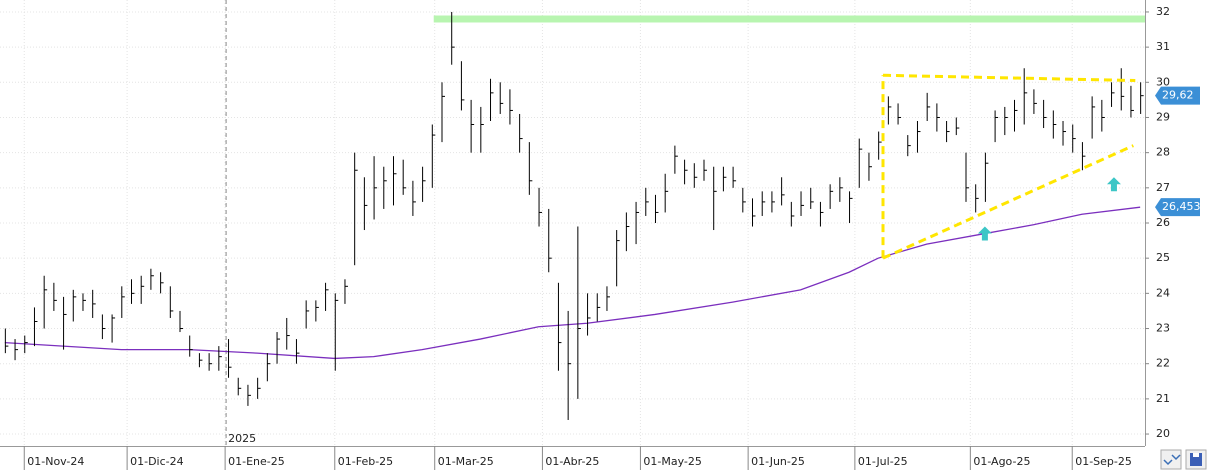  I want to click on toolbar-icons, so click(1183, 459).